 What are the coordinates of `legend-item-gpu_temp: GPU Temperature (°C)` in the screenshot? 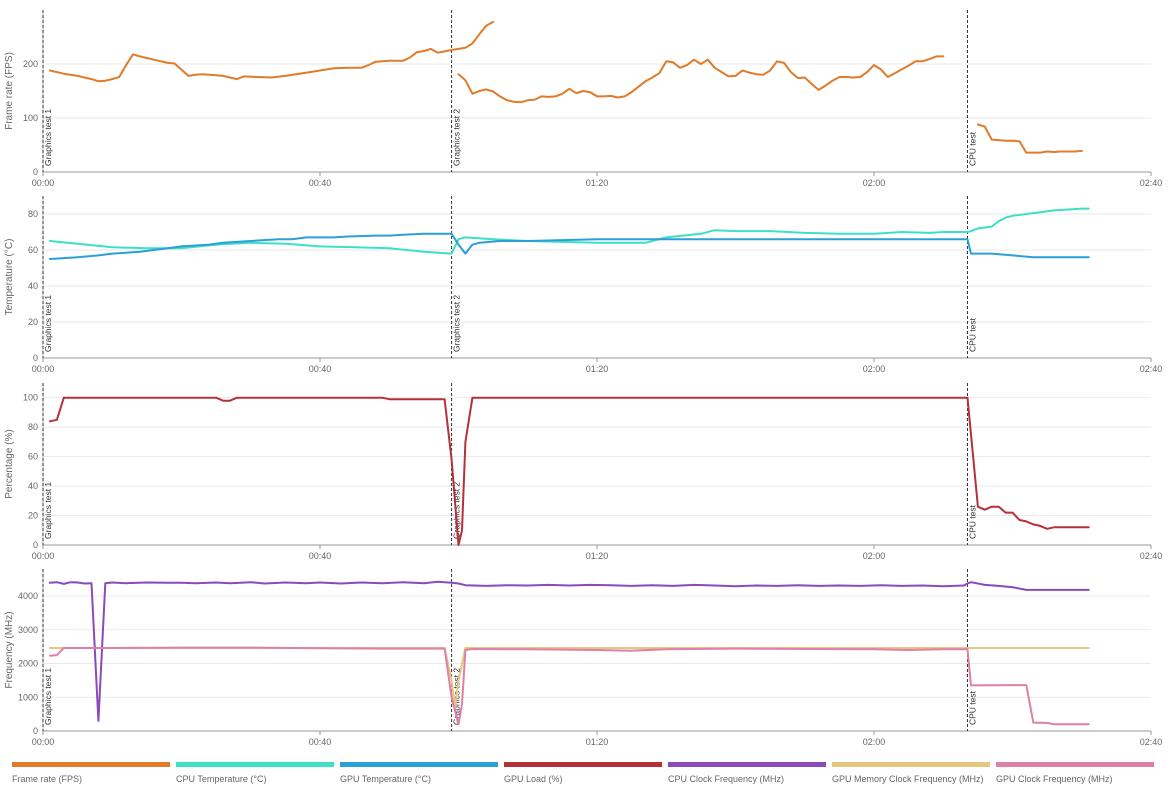 It's located at (420, 772).